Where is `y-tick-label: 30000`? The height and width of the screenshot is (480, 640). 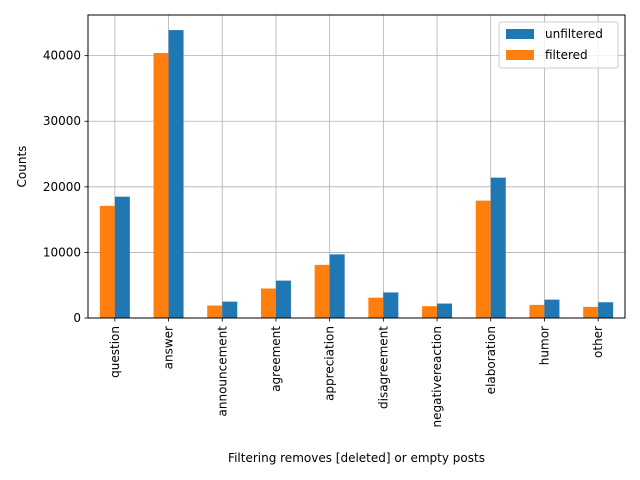 y-tick-label: 30000 is located at coordinates (62, 121).